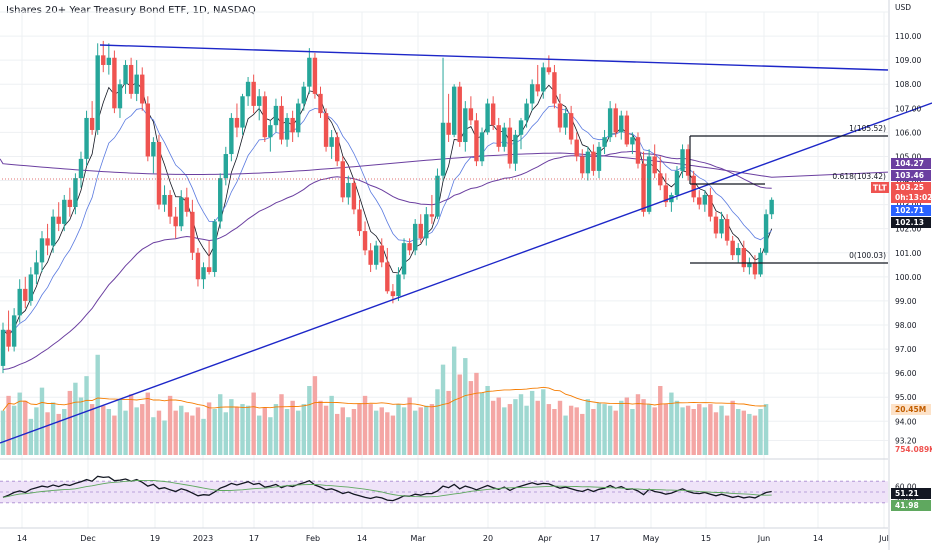 This screenshot has width=932, height=550. I want to click on price-tick-label: 95.00, so click(906, 397).